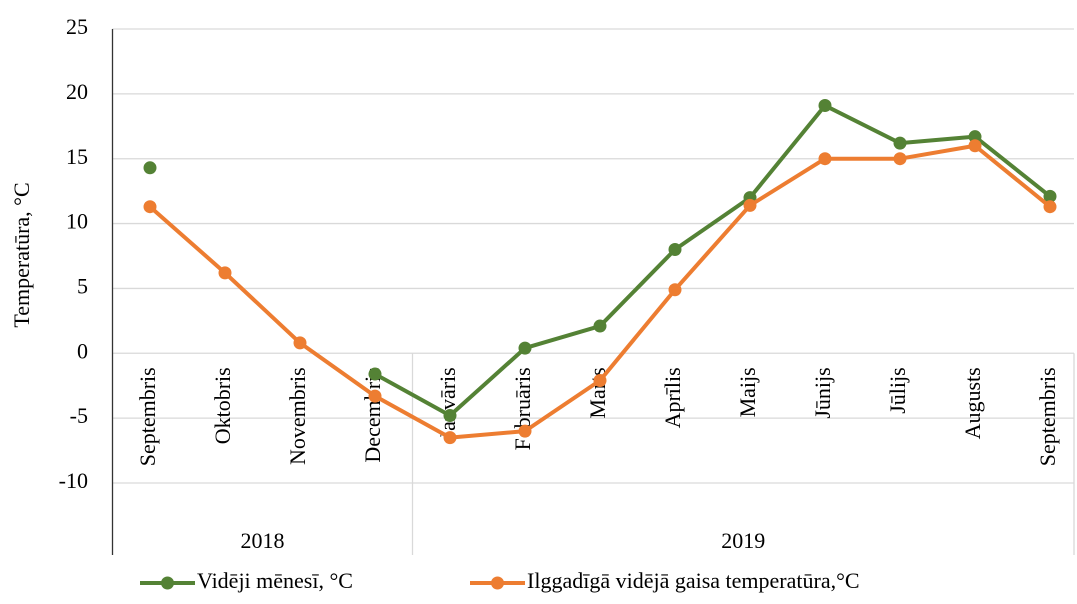  I want to click on group-label: 2018, so click(263, 540).